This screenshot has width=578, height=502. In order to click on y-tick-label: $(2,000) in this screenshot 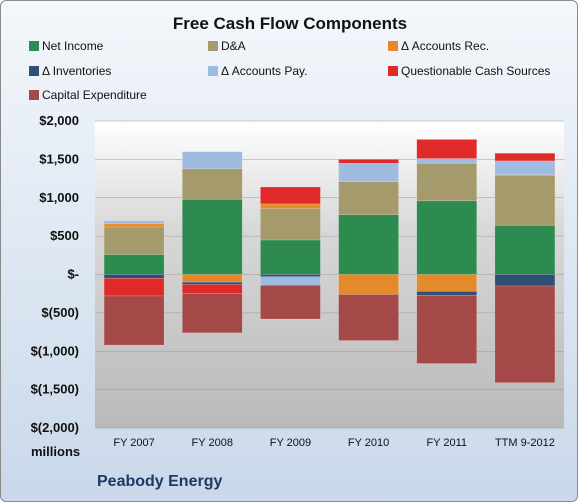, I will do `click(55, 427)`.